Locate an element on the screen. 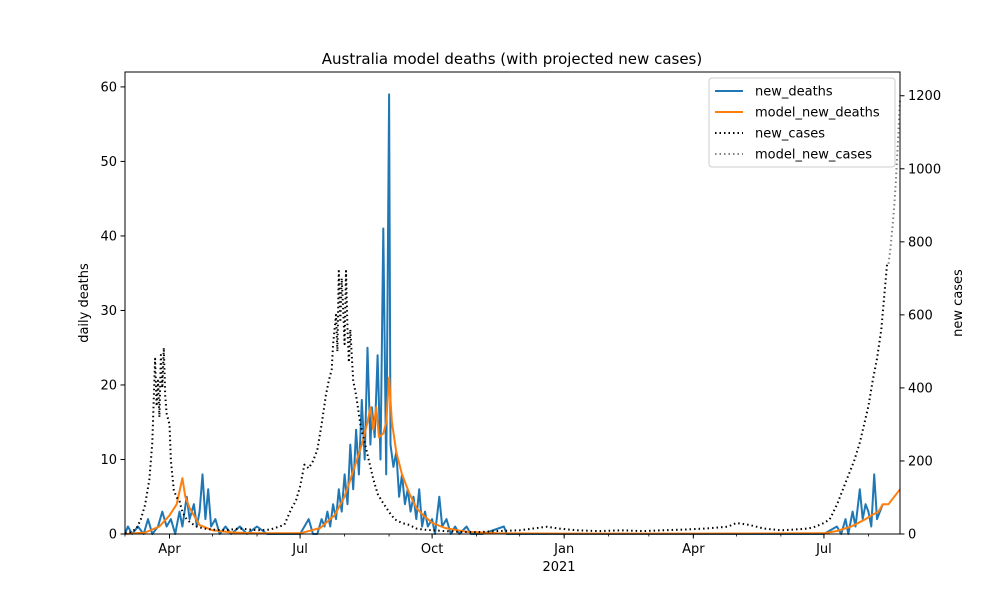 The height and width of the screenshot is (600, 1000). x-axis: Apr Jul Oct Jan Apr Jul is located at coordinates (496, 545).